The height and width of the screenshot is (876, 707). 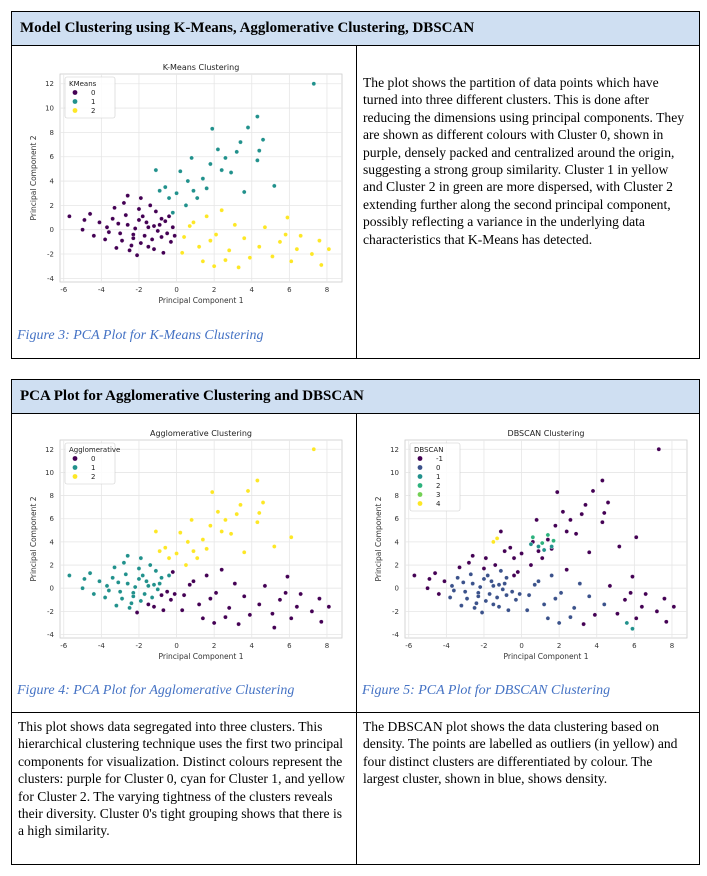 What do you see at coordinates (52, 206) in the screenshot?
I see `y-tick-label: 2` at bounding box center [52, 206].